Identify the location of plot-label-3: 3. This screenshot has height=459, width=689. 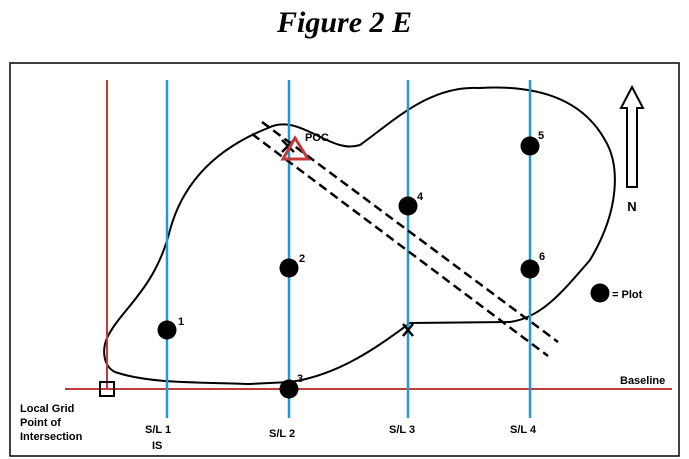
(300, 379).